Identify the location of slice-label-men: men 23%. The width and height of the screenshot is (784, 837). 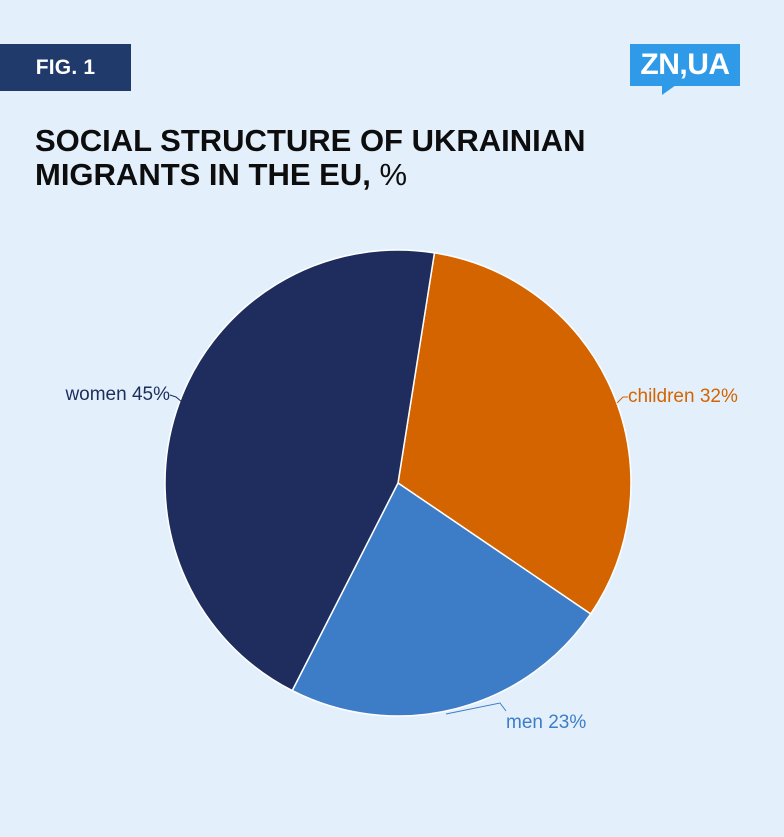
(546, 722).